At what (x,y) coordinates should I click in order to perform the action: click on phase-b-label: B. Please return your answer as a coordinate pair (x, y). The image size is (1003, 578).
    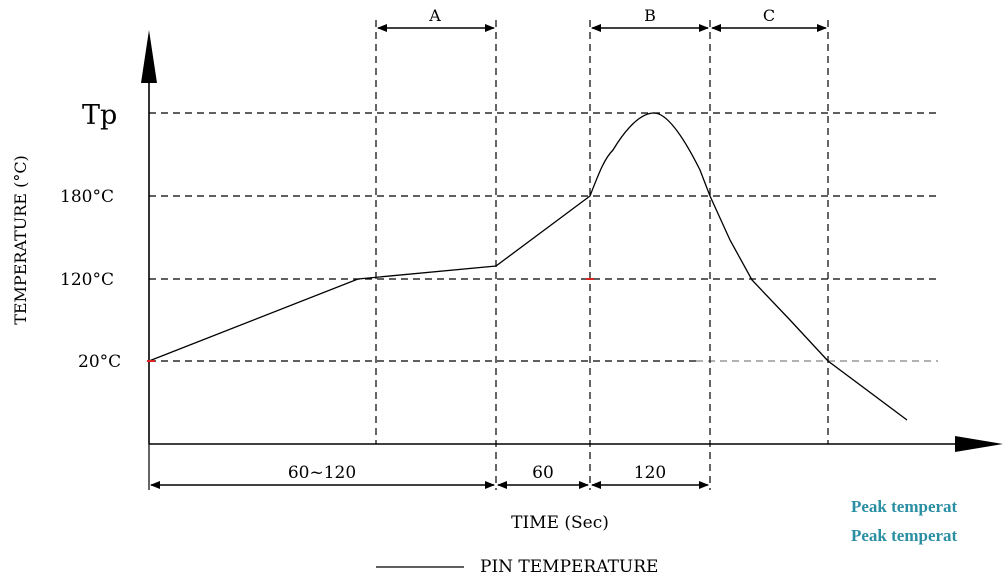
    Looking at the image, I should click on (650, 15).